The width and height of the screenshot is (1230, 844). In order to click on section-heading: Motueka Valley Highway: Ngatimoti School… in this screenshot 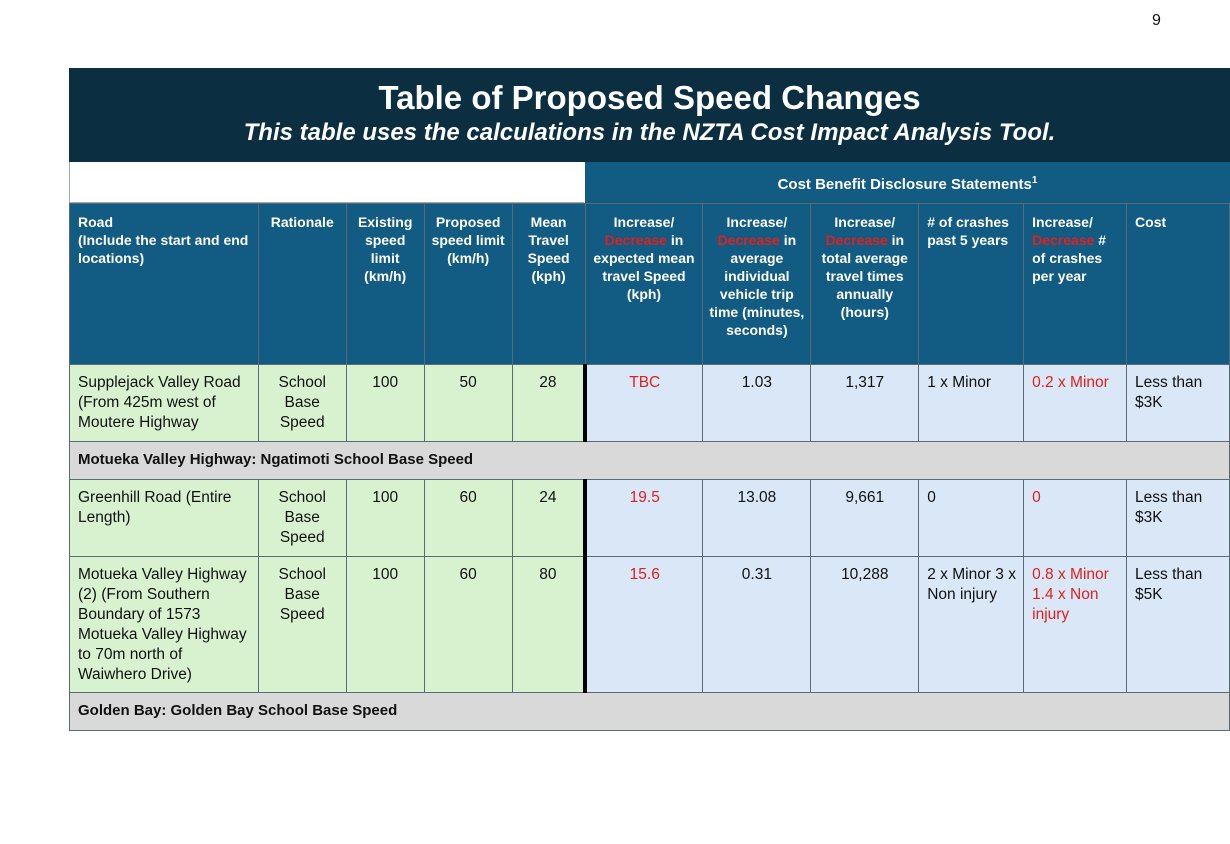, I will do `click(649, 460)`.